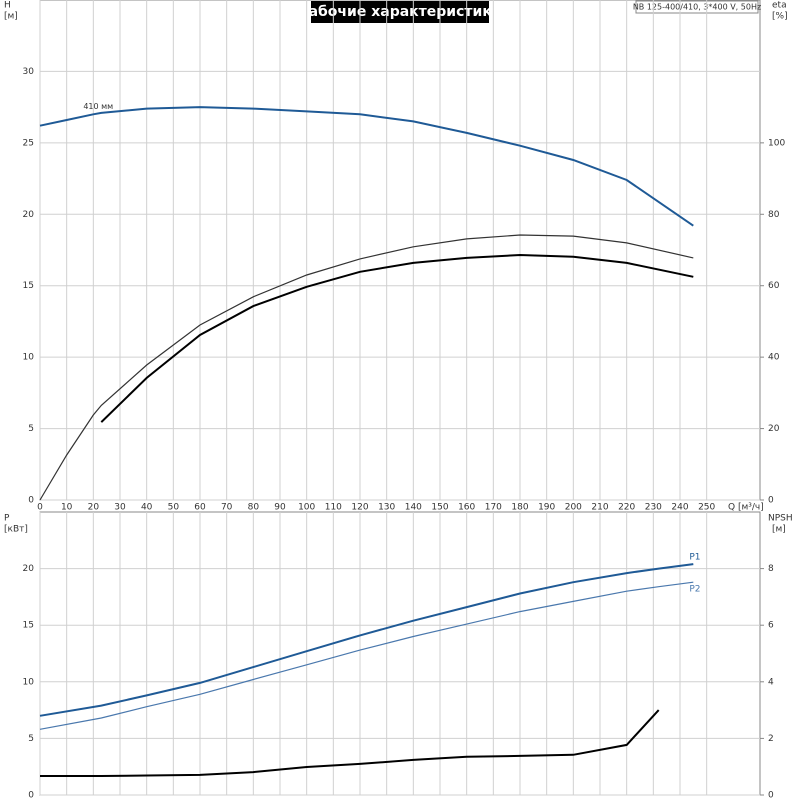  I want to click on x-tick-label: 120, so click(359, 508).